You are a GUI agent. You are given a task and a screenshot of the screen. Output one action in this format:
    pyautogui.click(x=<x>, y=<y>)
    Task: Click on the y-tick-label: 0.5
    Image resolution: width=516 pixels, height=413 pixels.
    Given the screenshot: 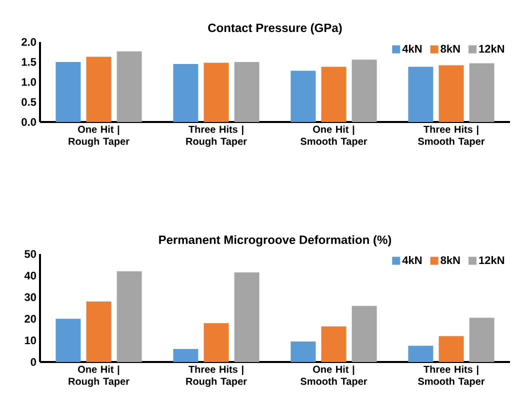 What is the action you would take?
    pyautogui.click(x=29, y=102)
    